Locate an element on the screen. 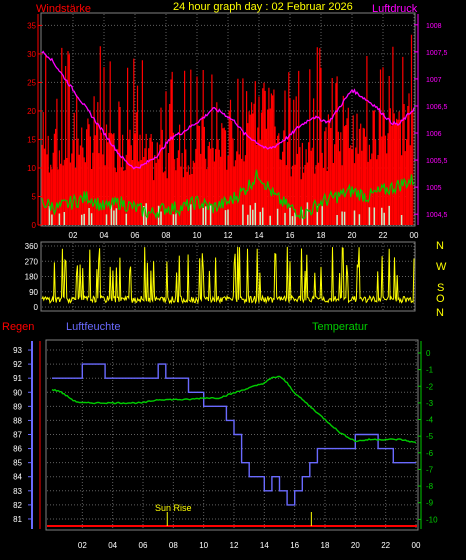 The image size is (466, 560). wind-direction-plot: 0 90 180 270 360 is located at coordinates (220, 277).